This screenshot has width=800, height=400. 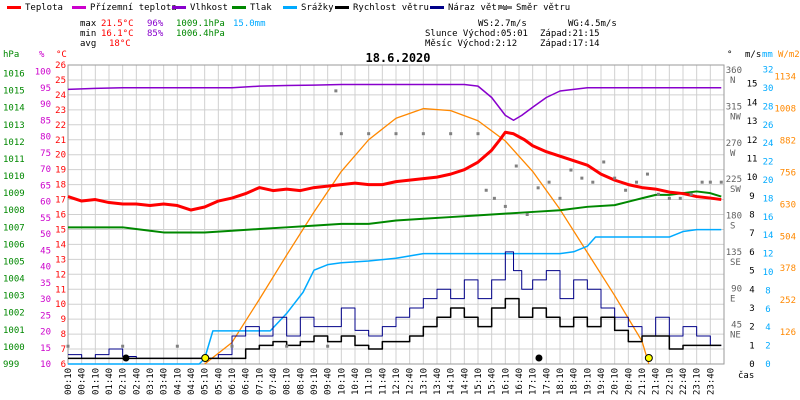 What do you see at coordinates (315, 381) in the screenshot?
I see `tick-x: 09:10` at bounding box center [315, 381].